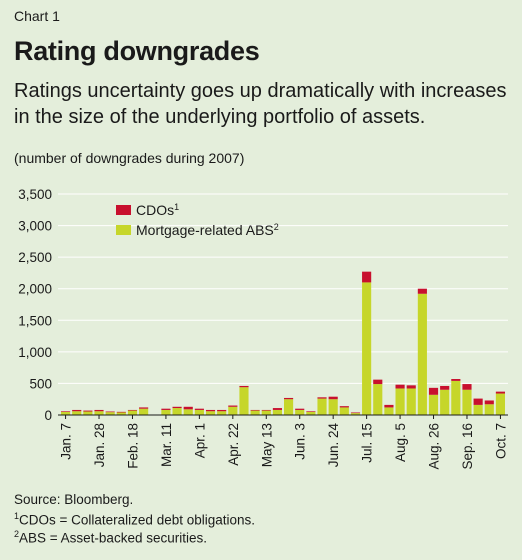 The height and width of the screenshot is (560, 522). Describe the element at coordinates (157, 210) in the screenshot. I see `legend-label: CDOs1` at that location.